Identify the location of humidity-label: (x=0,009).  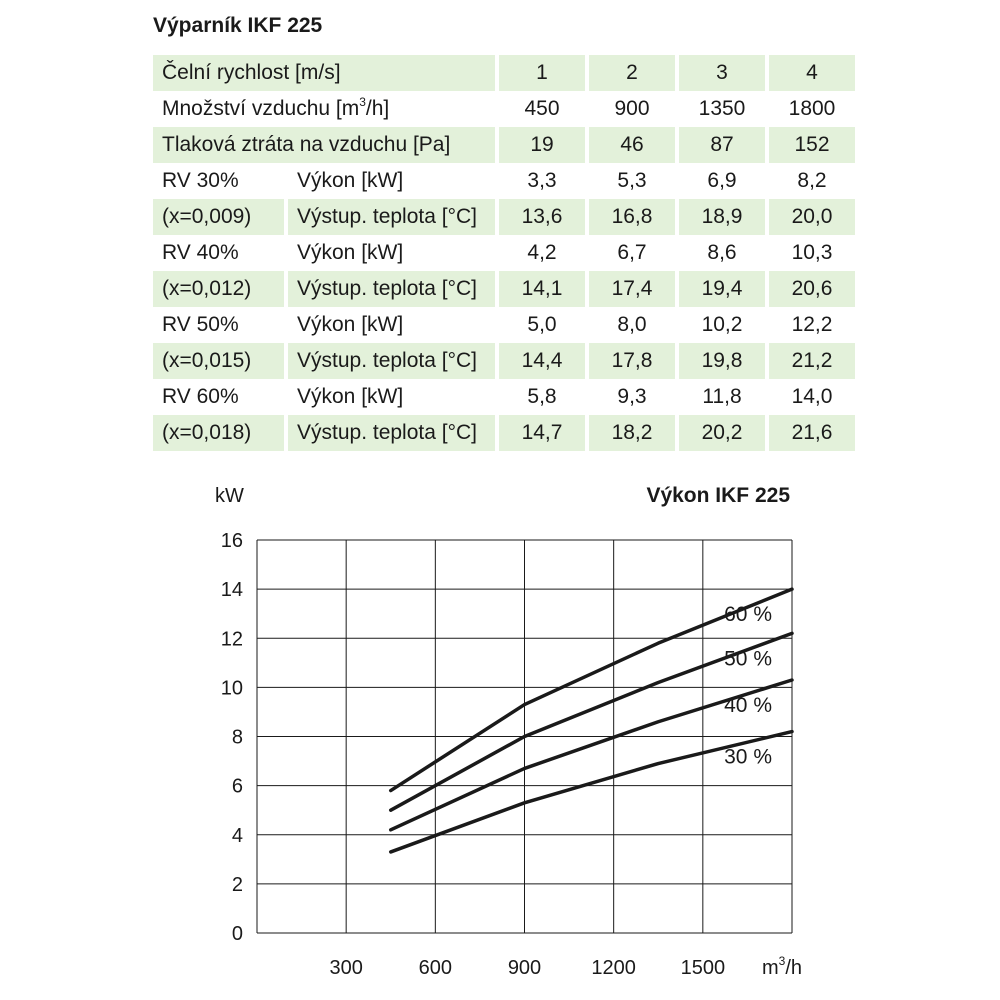
(220, 217).